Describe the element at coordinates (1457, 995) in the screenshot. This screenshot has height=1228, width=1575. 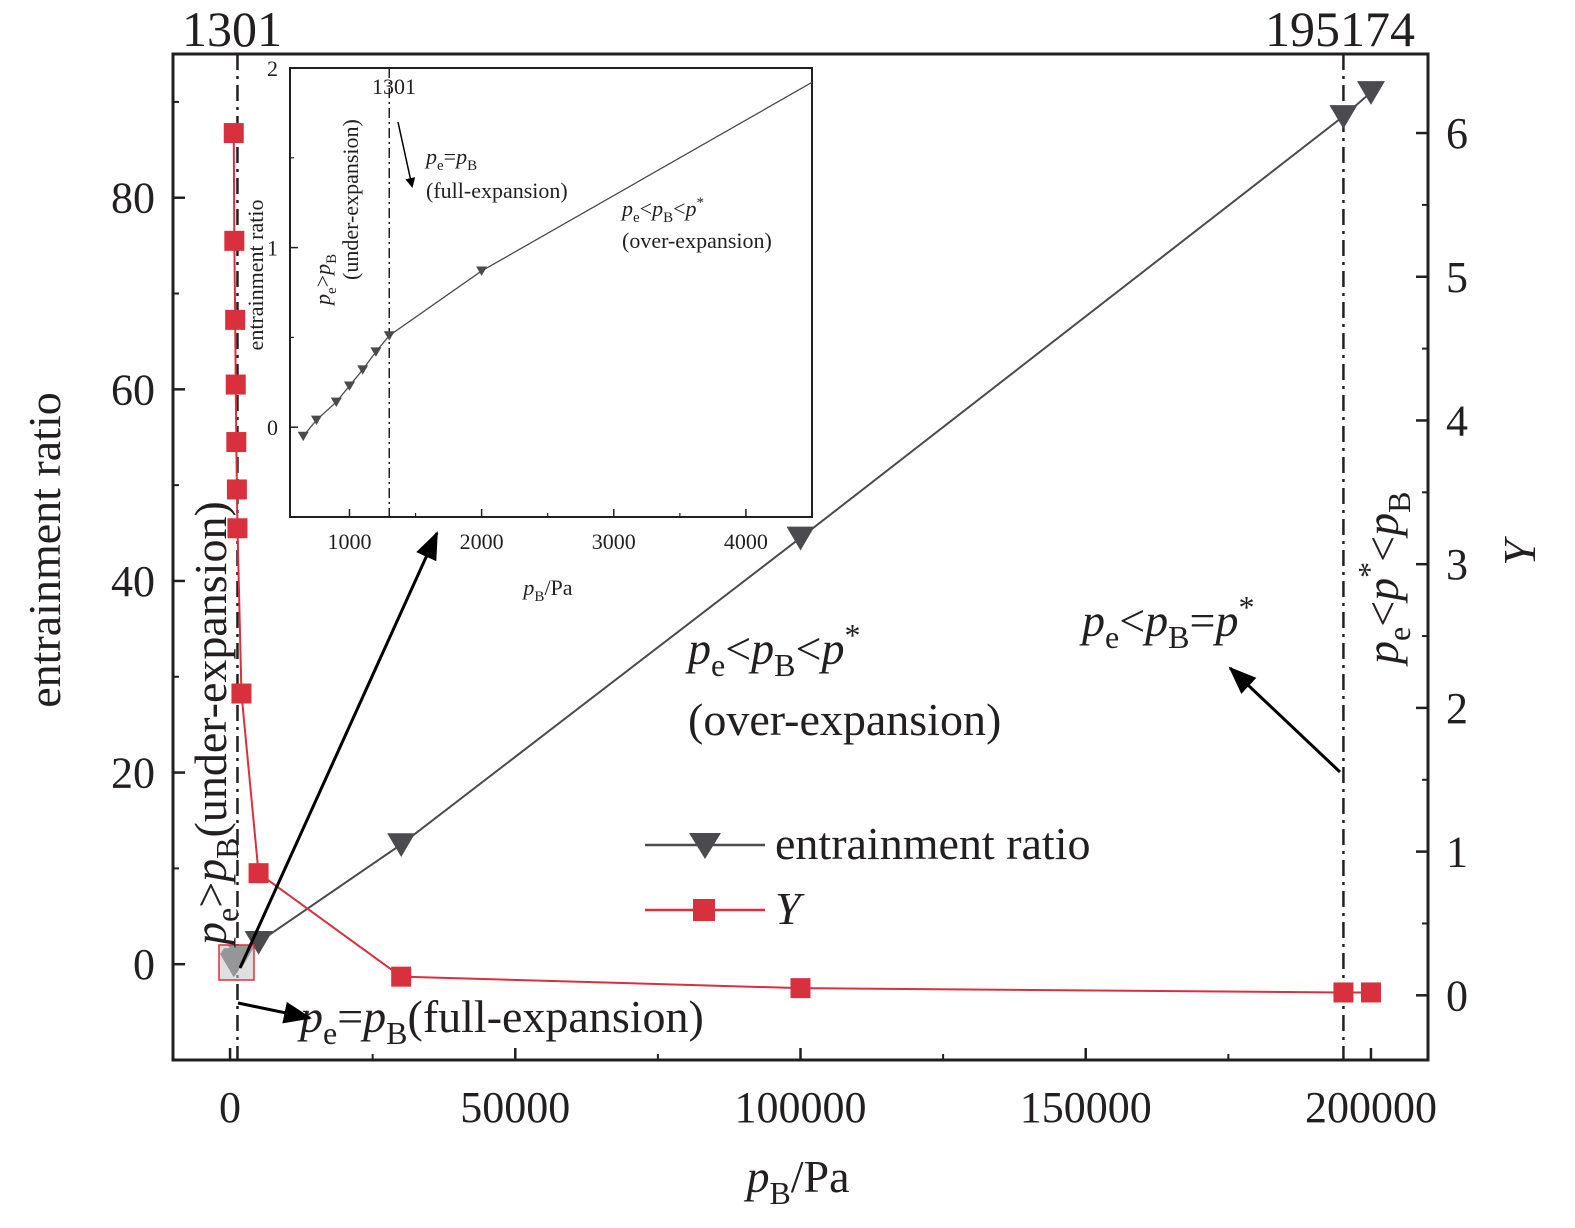
I see `right-y-tick-label: 0` at that location.